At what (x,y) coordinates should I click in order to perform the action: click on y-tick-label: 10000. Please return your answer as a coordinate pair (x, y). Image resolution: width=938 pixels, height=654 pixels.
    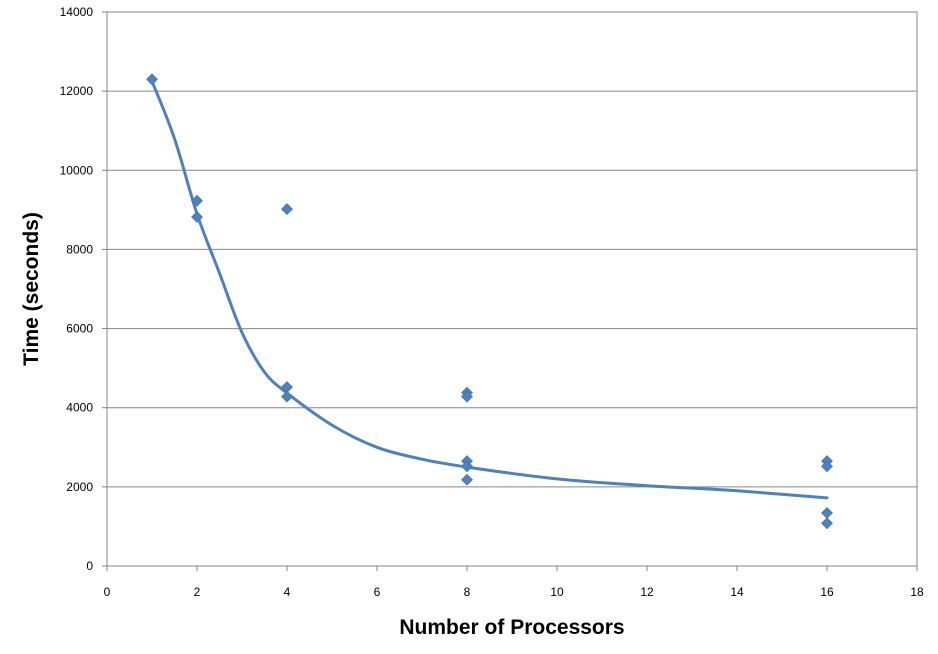
    Looking at the image, I should click on (77, 170).